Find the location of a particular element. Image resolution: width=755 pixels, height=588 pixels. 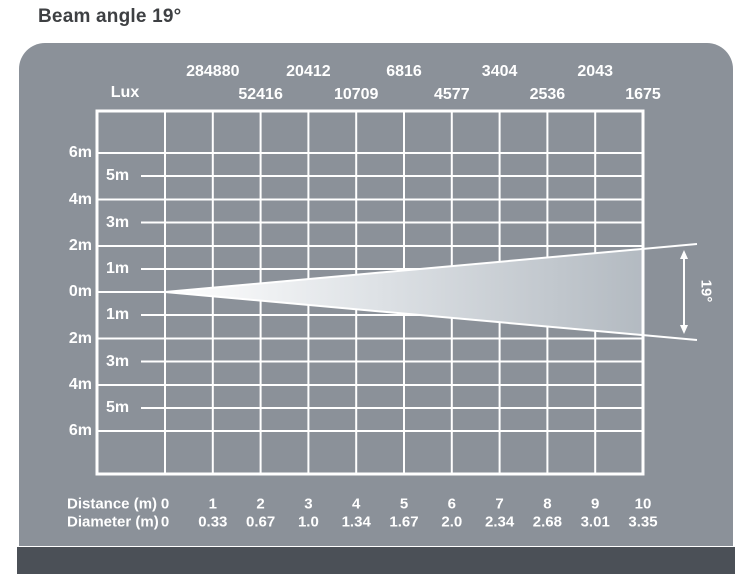

y-axis-label-even-5: 4m is located at coordinates (80, 384).